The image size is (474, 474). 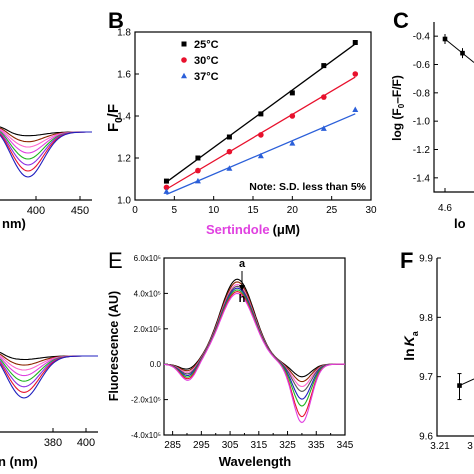 I want to click on panel-f-data, so click(x=465, y=387).